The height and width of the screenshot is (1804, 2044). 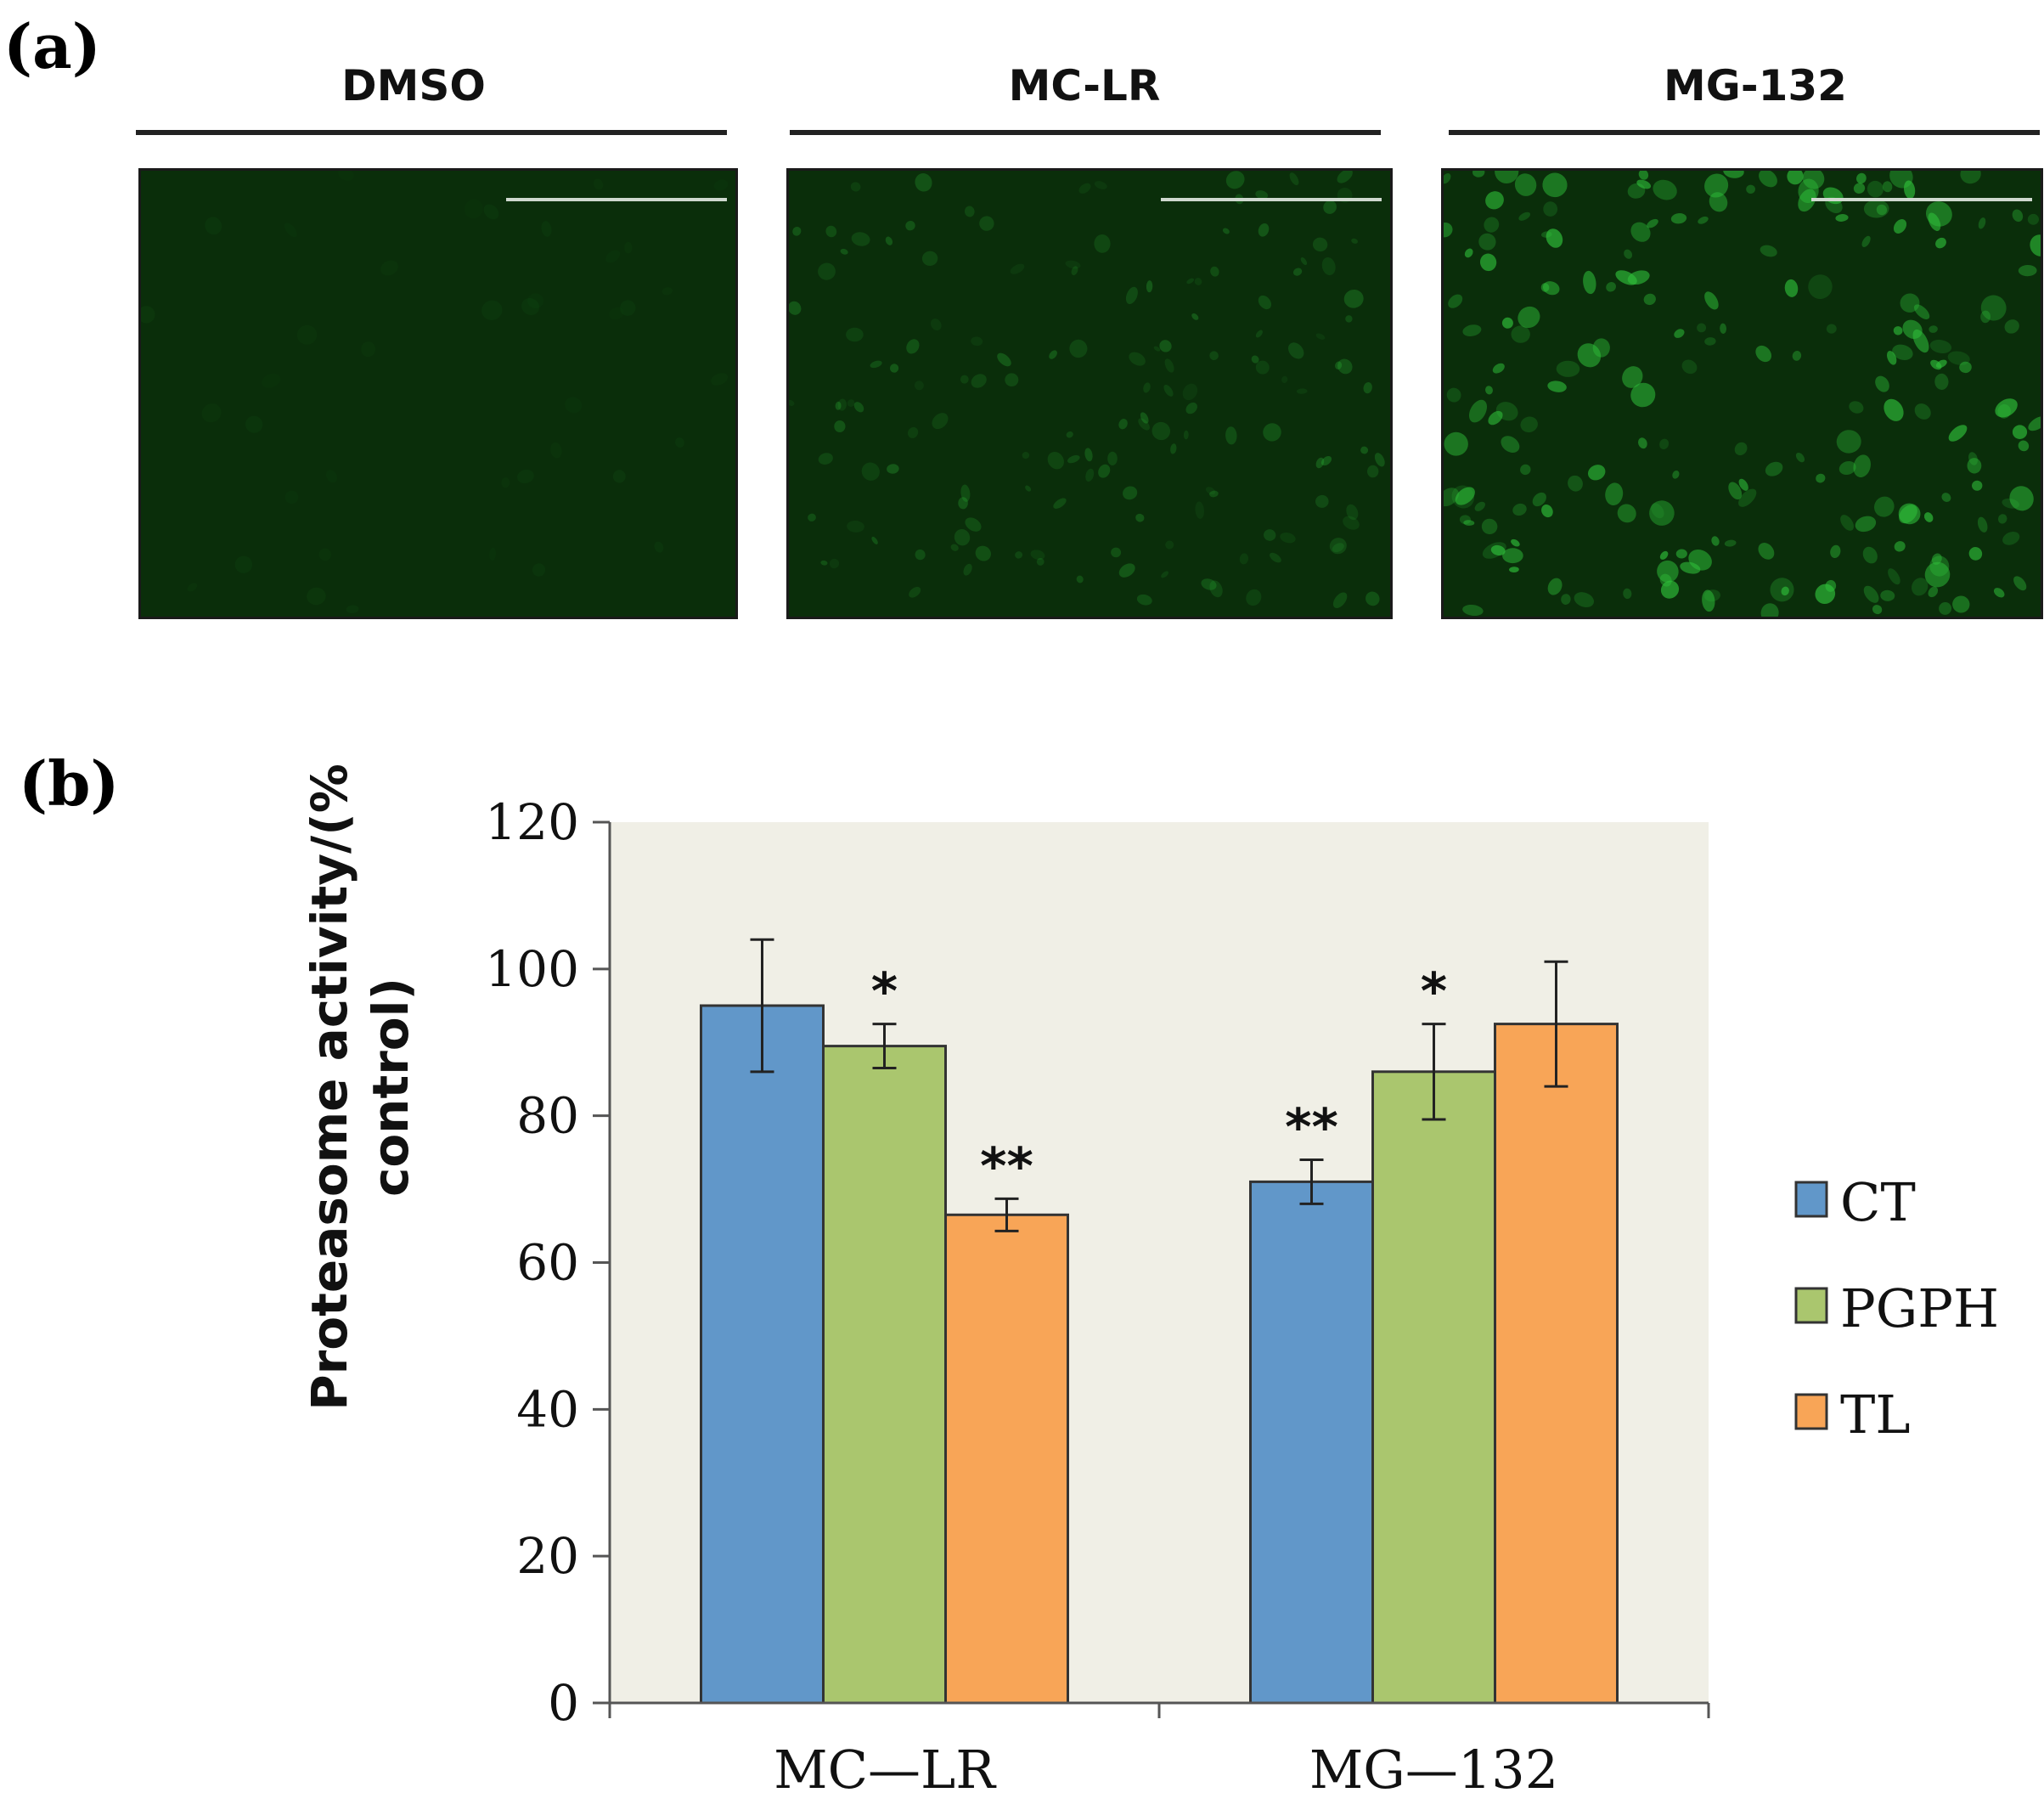 I want to click on condition-line-dmso, so click(x=432, y=133).